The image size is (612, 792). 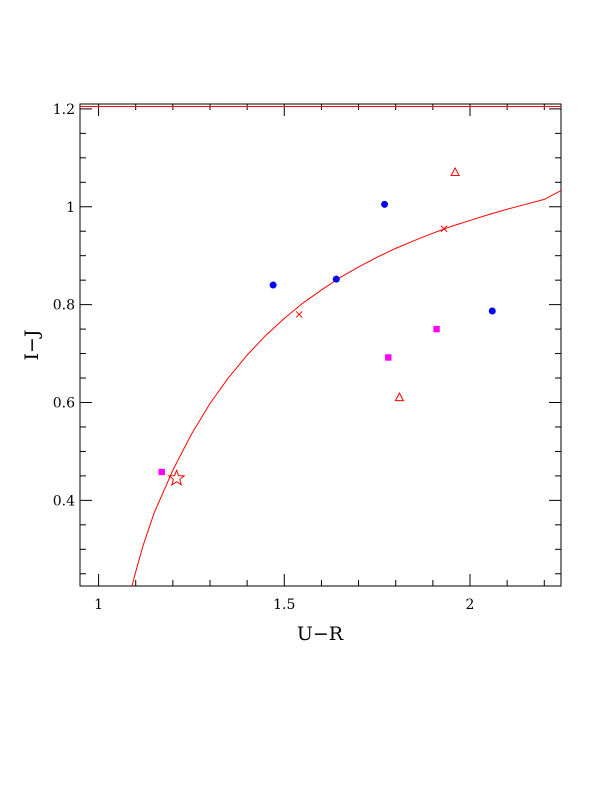 I want to click on y-tick-label: 0.4, so click(x=64, y=501).